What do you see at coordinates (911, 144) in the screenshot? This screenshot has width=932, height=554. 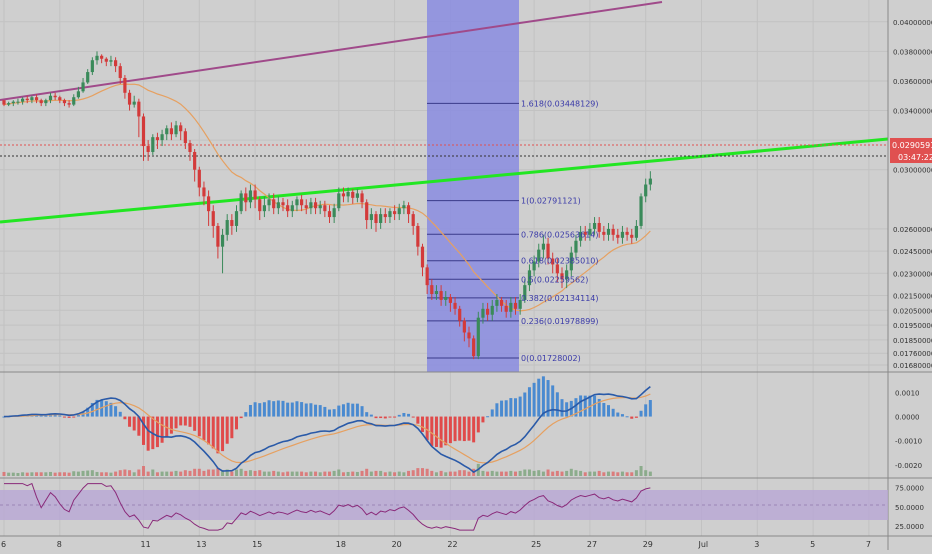 I see `current-price-badge` at bounding box center [911, 144].